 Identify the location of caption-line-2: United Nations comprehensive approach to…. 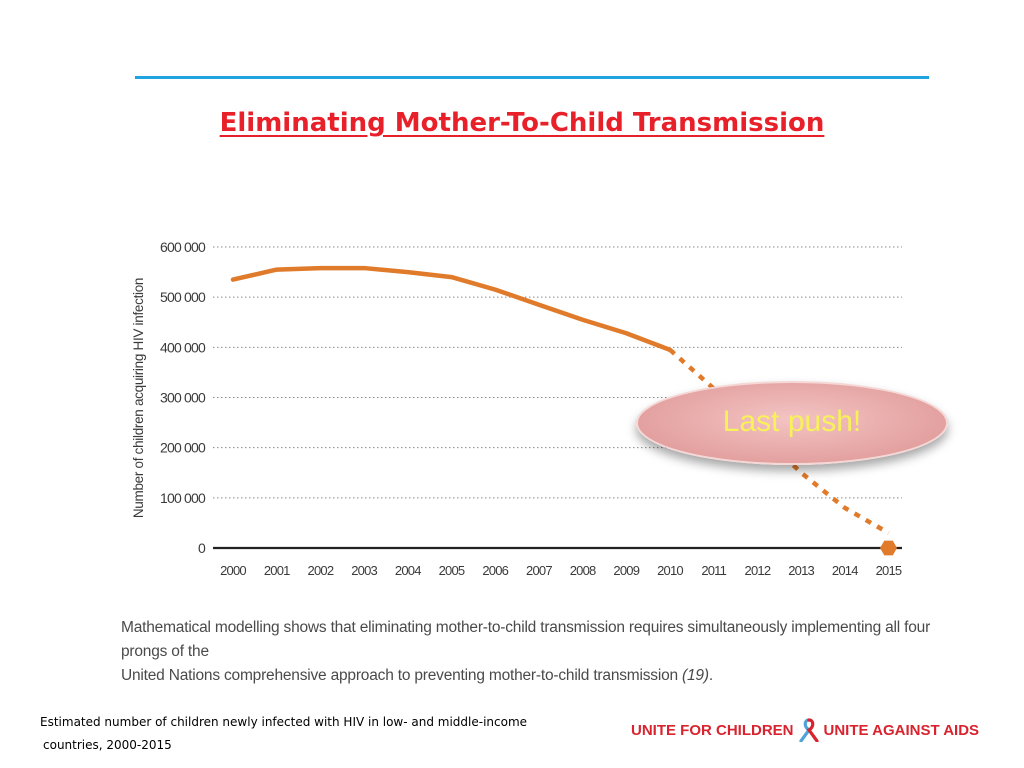
(531, 676).